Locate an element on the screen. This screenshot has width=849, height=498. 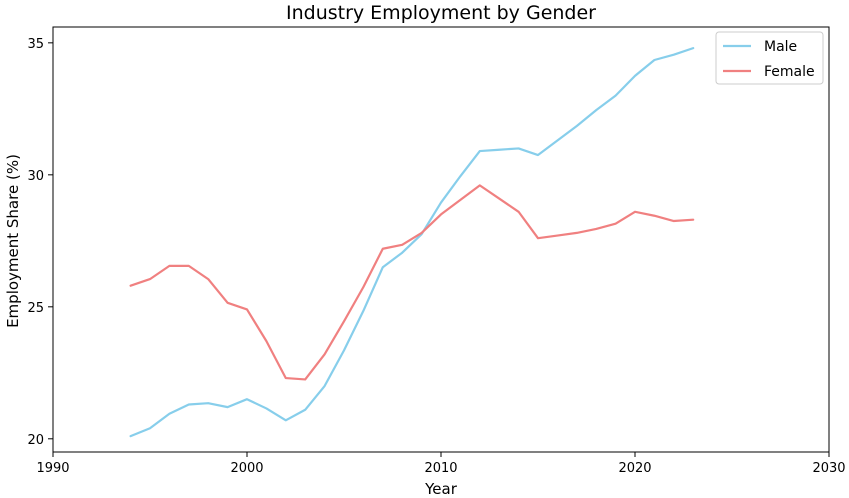
x-axis-label: Year is located at coordinates (441, 489).